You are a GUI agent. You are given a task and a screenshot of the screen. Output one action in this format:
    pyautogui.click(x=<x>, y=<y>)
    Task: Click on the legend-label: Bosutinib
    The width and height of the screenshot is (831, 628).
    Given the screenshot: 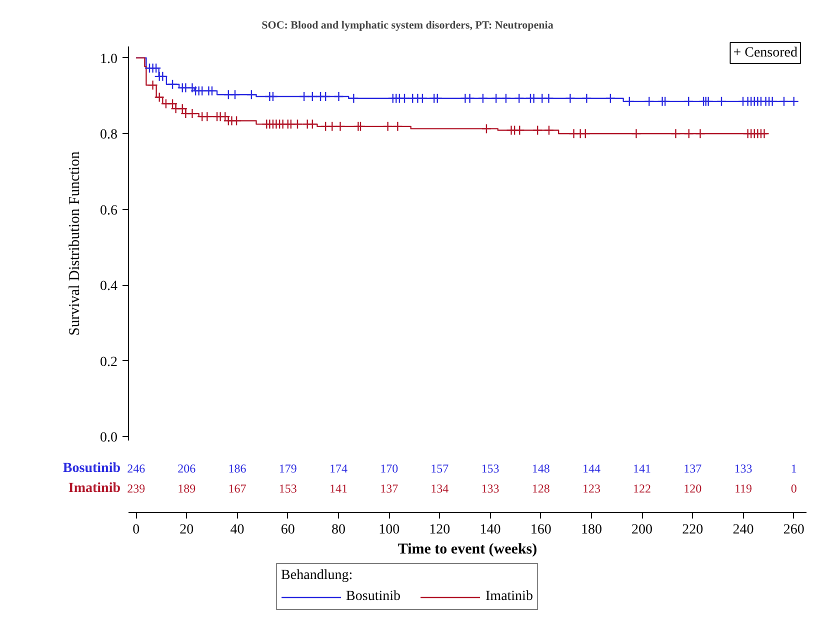 What is the action you would take?
    pyautogui.click(x=373, y=597)
    